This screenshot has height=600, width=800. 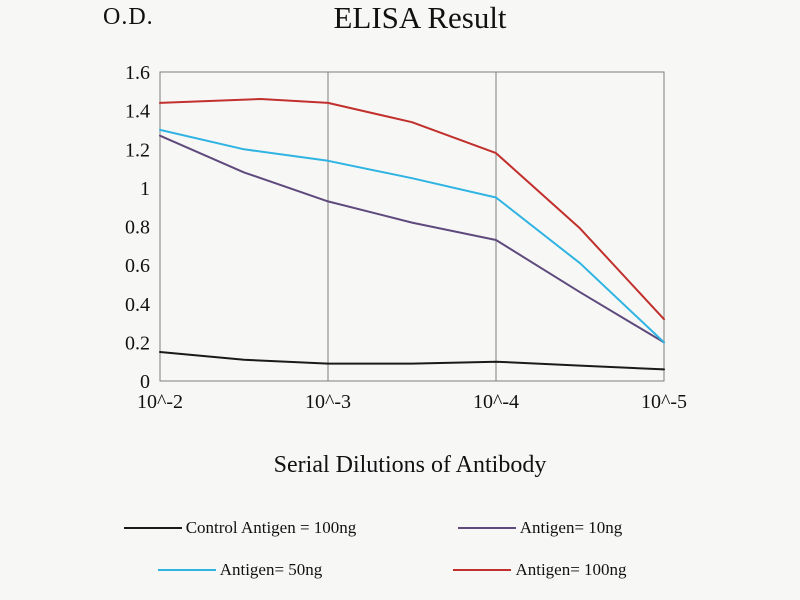 I want to click on svg-text: 10^-5, so click(x=664, y=402).